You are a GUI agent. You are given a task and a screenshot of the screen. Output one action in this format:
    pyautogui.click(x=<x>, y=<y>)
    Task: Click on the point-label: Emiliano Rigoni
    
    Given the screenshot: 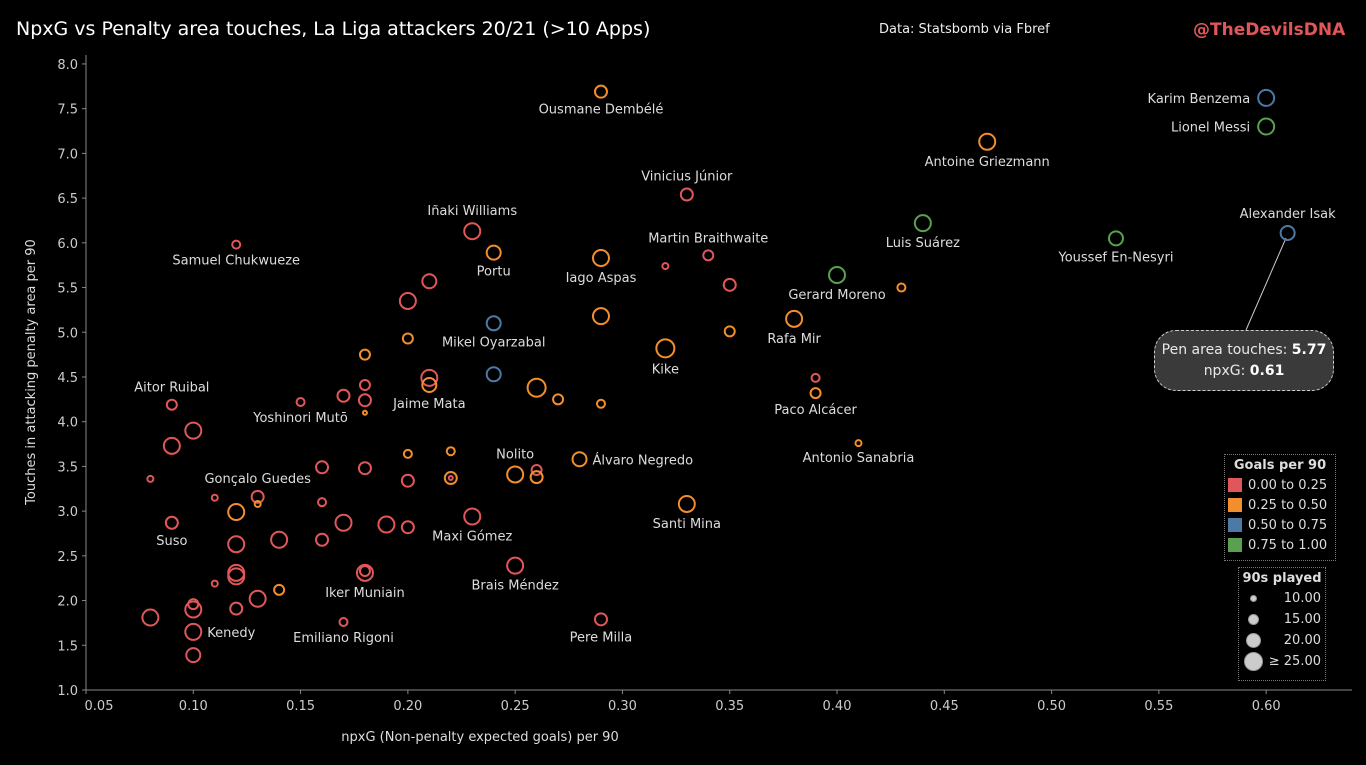 What is the action you would take?
    pyautogui.click(x=343, y=638)
    